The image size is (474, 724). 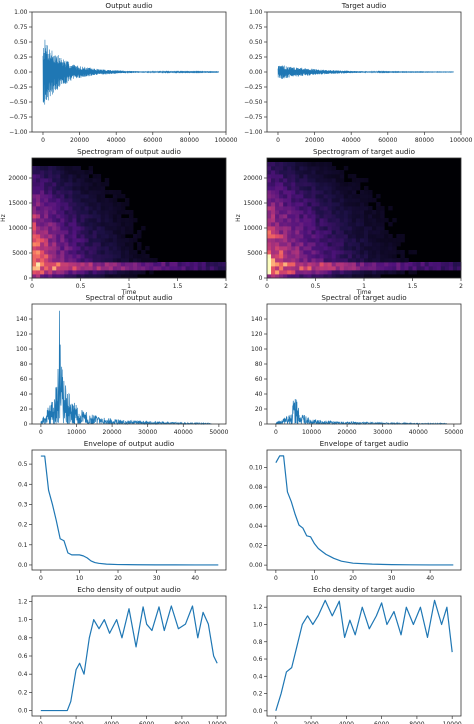 I want to click on y-tick-label: 0.4, so click(x=23, y=484).